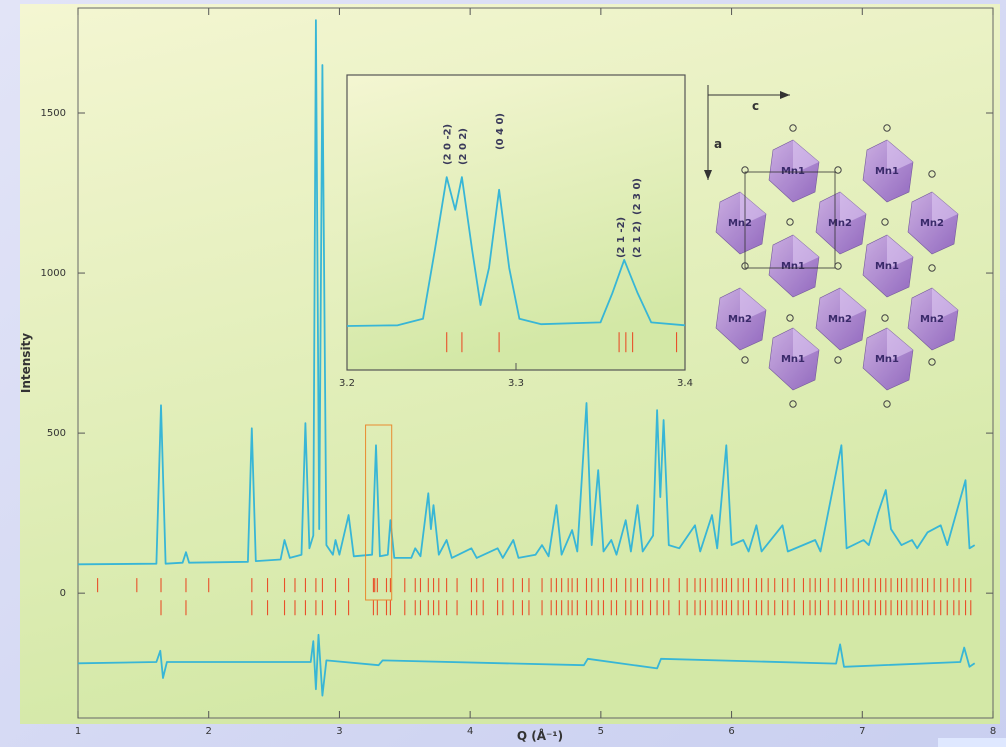  What do you see at coordinates (993, 731) in the screenshot?
I see `x-tick-label: 8` at bounding box center [993, 731].